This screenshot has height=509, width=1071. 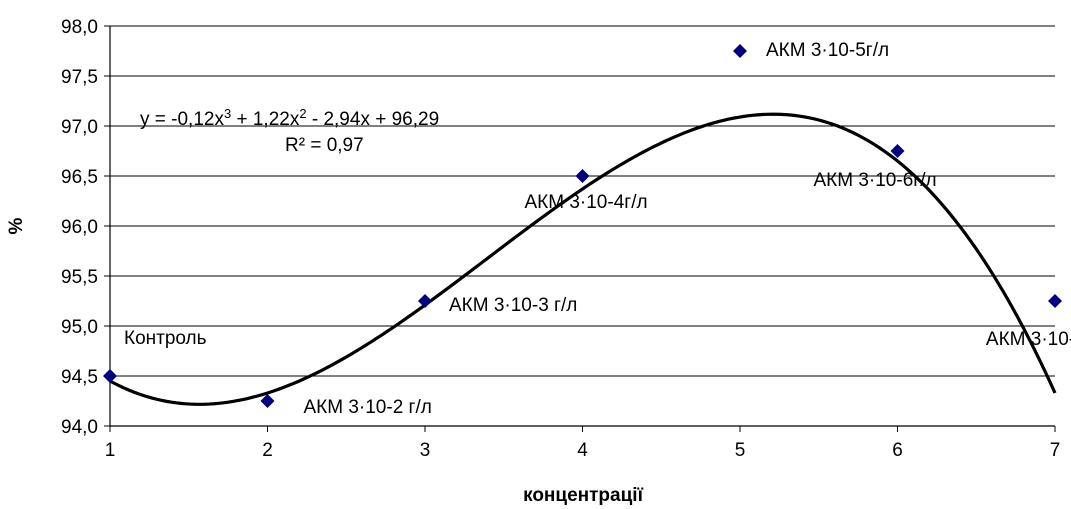 I want to click on point-label: АКМ 3·10-6г/л, so click(x=875, y=180).